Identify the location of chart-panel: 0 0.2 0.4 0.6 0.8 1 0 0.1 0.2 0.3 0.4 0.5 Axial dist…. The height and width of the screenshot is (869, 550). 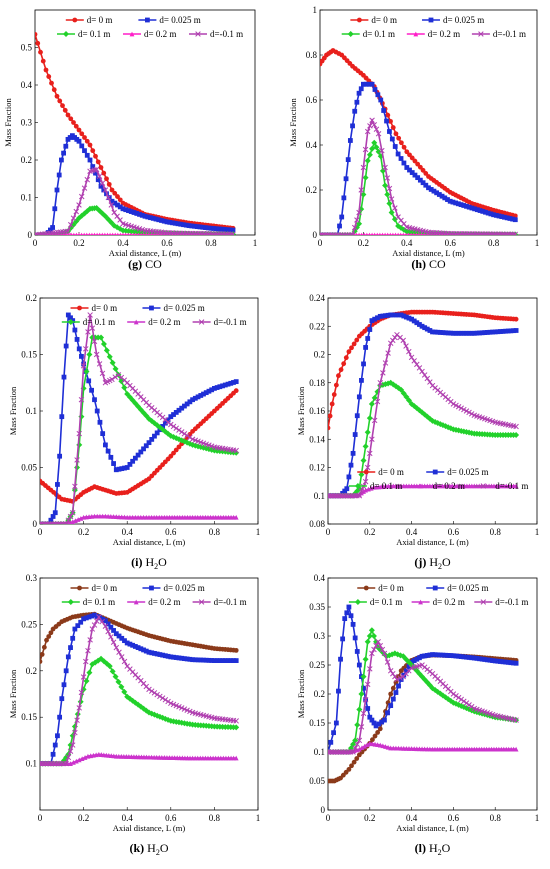
(130, 140).